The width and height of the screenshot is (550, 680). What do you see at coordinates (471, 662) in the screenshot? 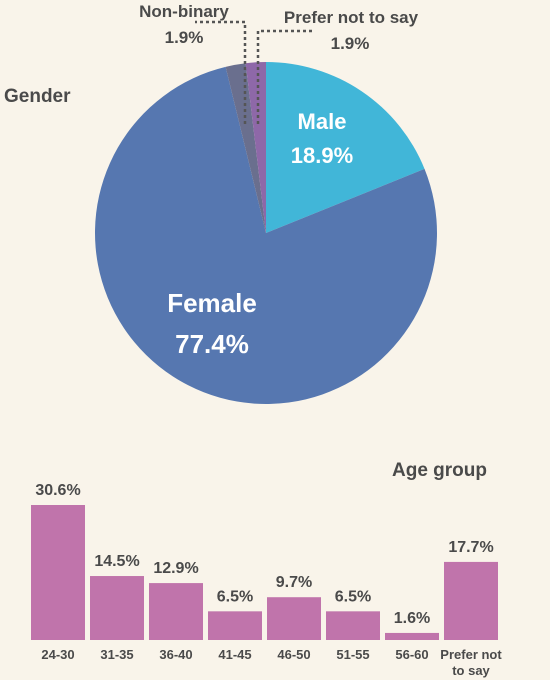
I see `bar-category-label-prefer-not-to-say: Prefer not to say` at bounding box center [471, 662].